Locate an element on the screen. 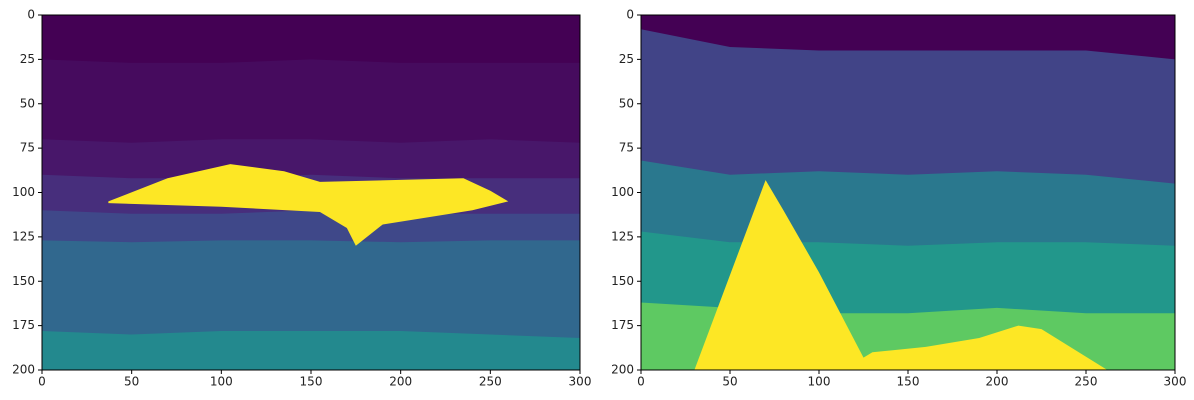  body is located at coordinates (308, 205).